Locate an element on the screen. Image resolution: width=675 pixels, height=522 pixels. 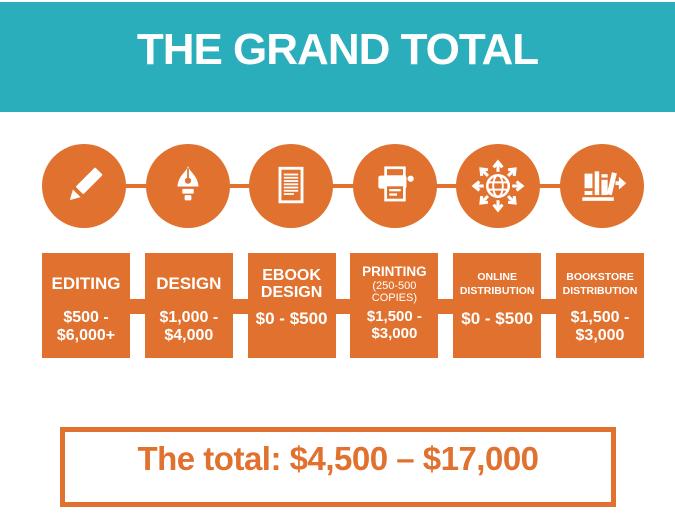
stage-circle-design is located at coordinates (187, 186).